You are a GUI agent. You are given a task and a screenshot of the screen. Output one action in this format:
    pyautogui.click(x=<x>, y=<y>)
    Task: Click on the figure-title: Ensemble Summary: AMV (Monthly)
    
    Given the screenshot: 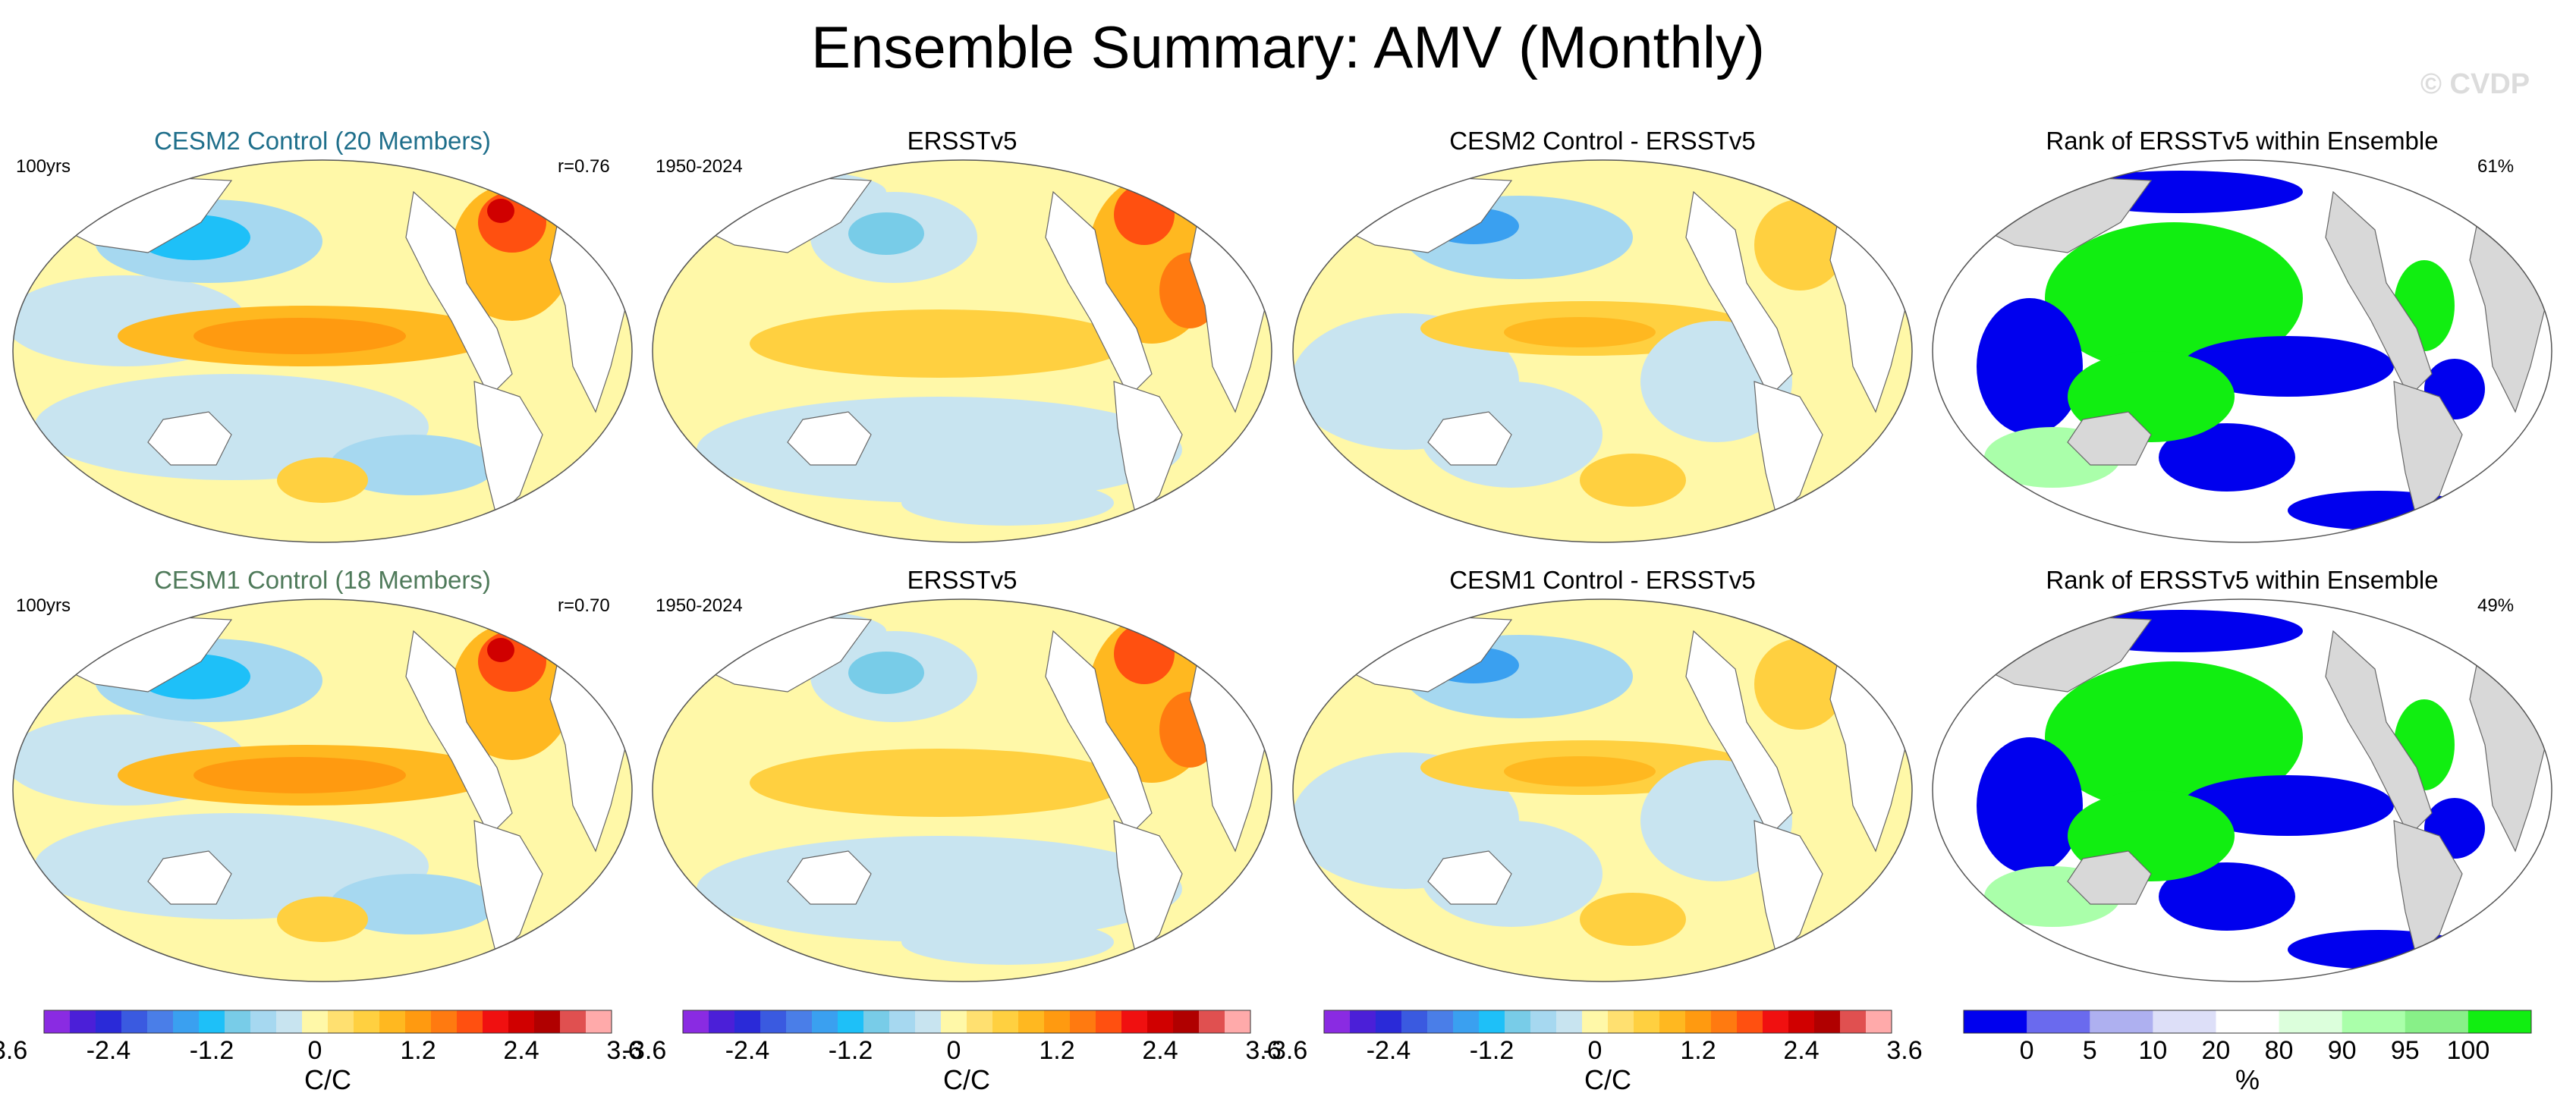 What is the action you would take?
    pyautogui.click(x=1288, y=47)
    